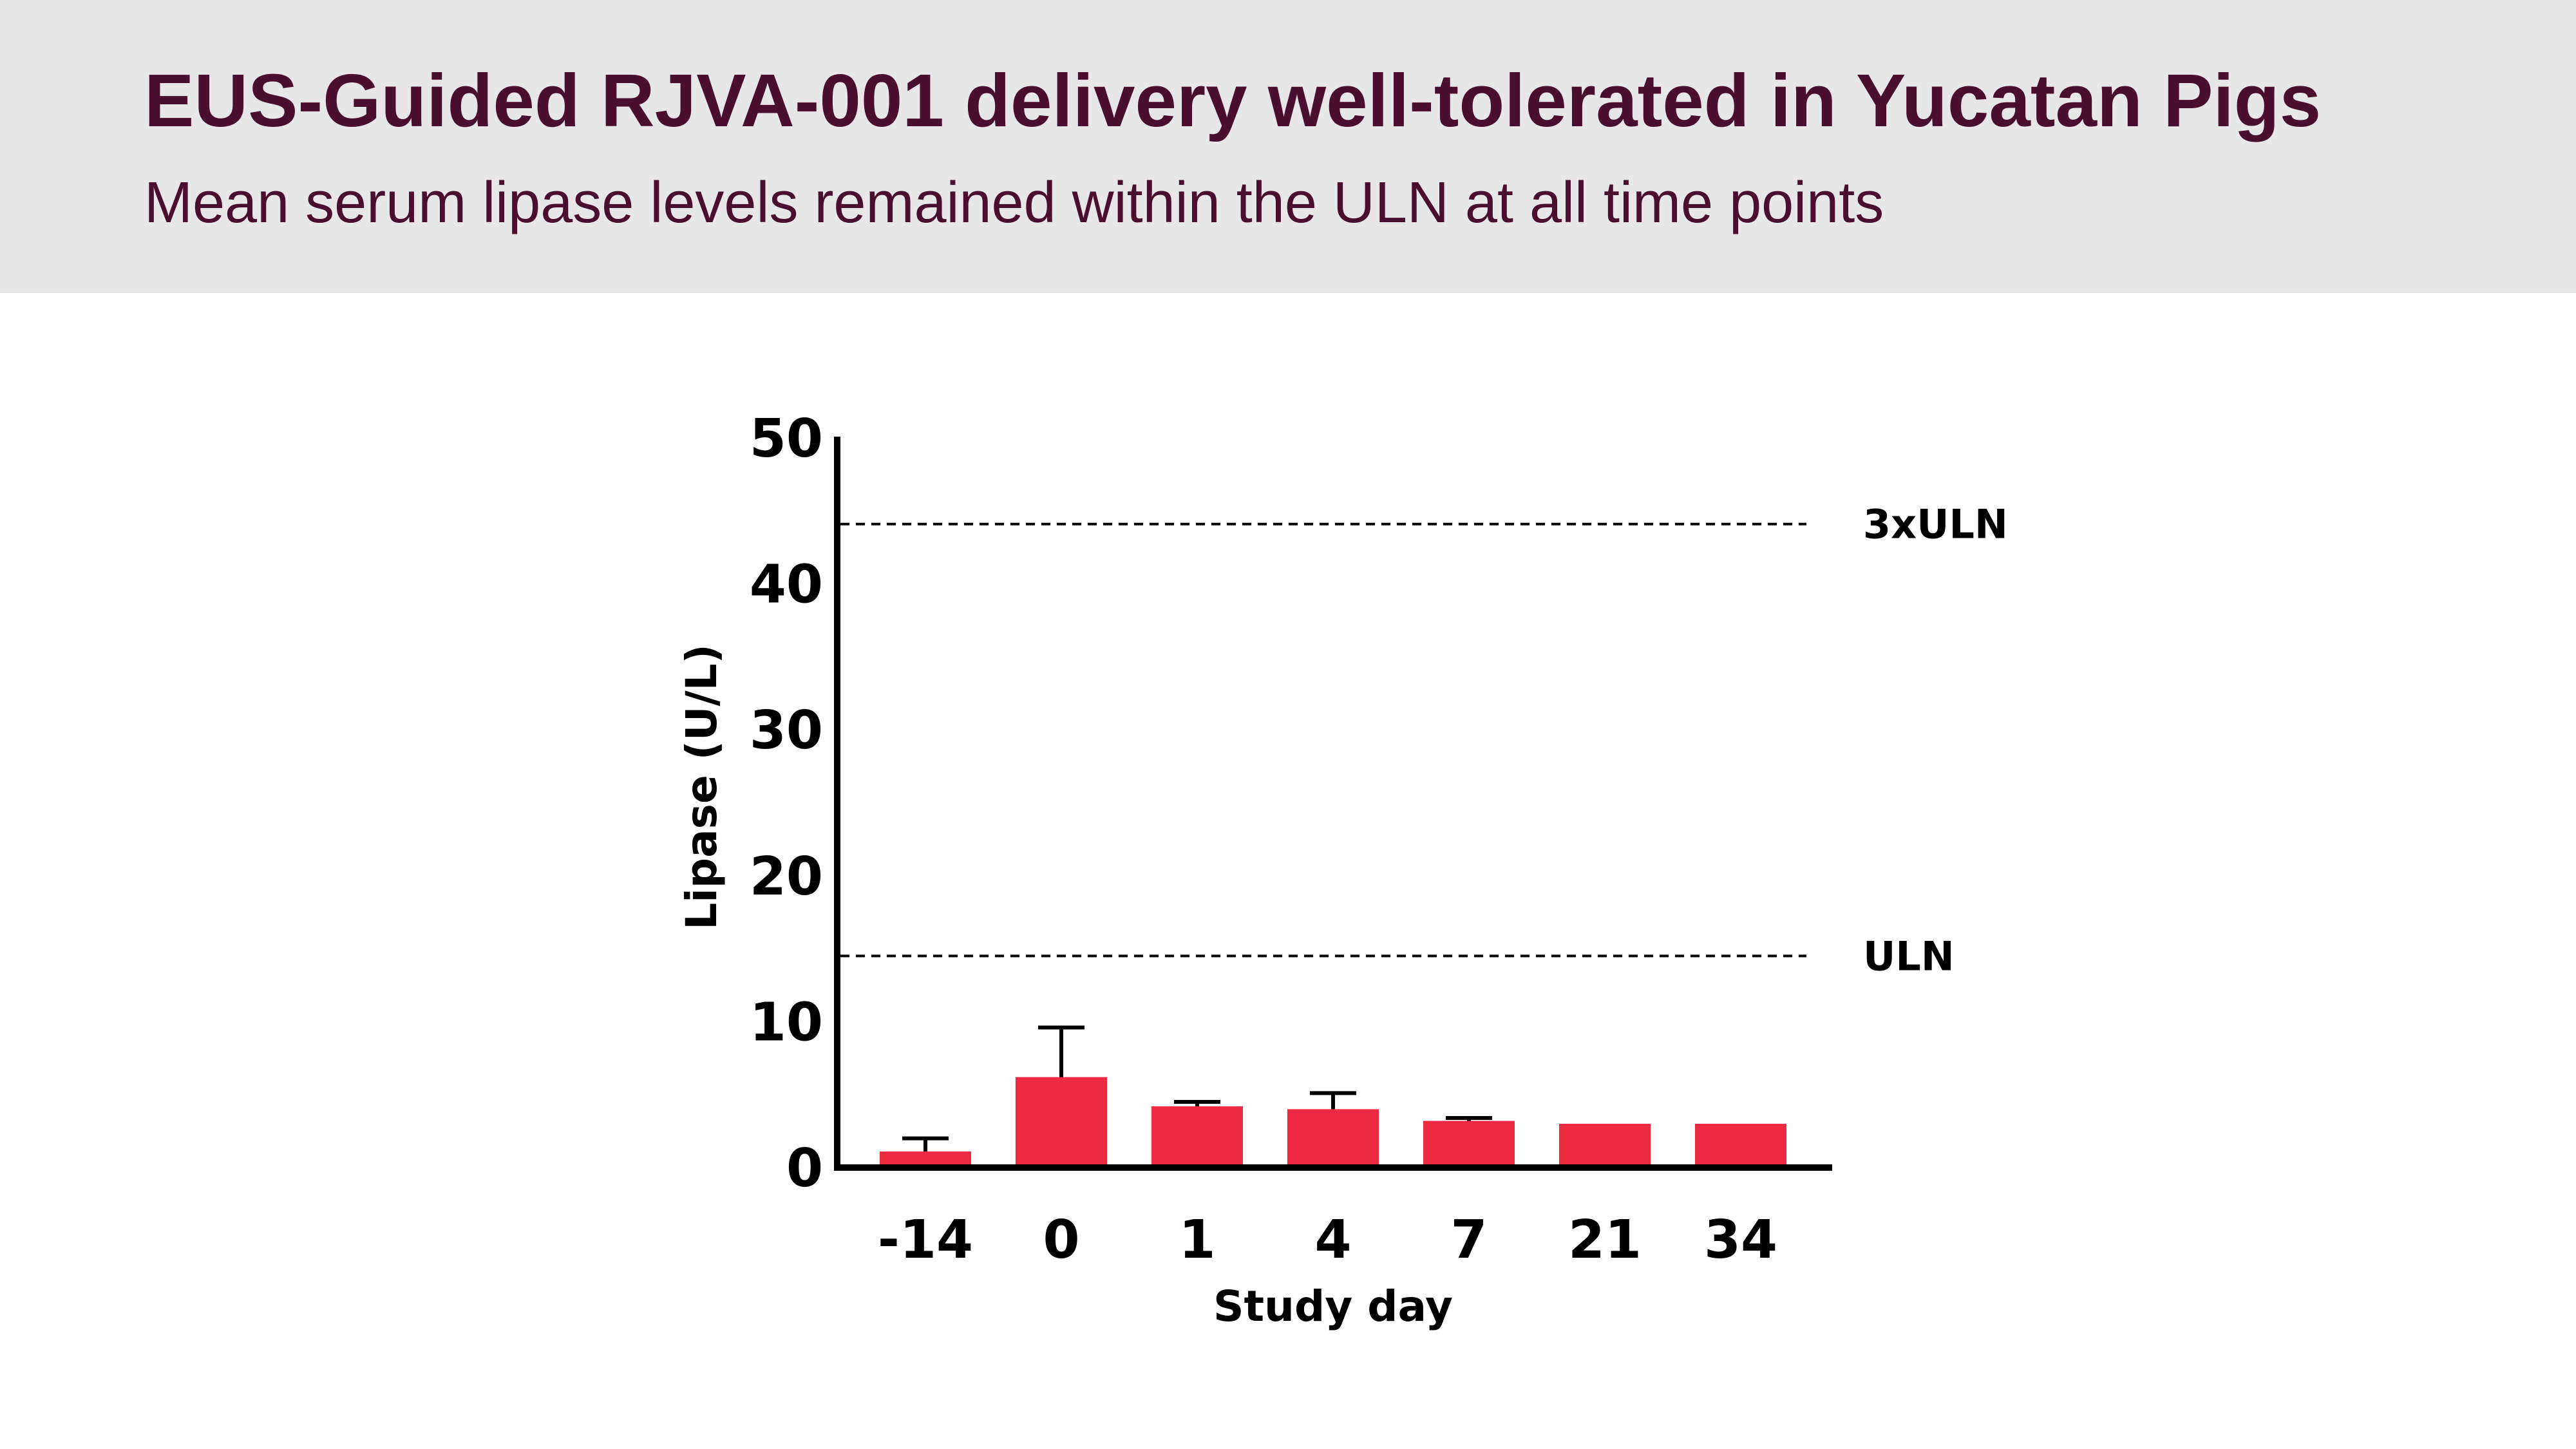 This screenshot has width=2576, height=1449. I want to click on reference-line-label: 3xULN, so click(1935, 524).